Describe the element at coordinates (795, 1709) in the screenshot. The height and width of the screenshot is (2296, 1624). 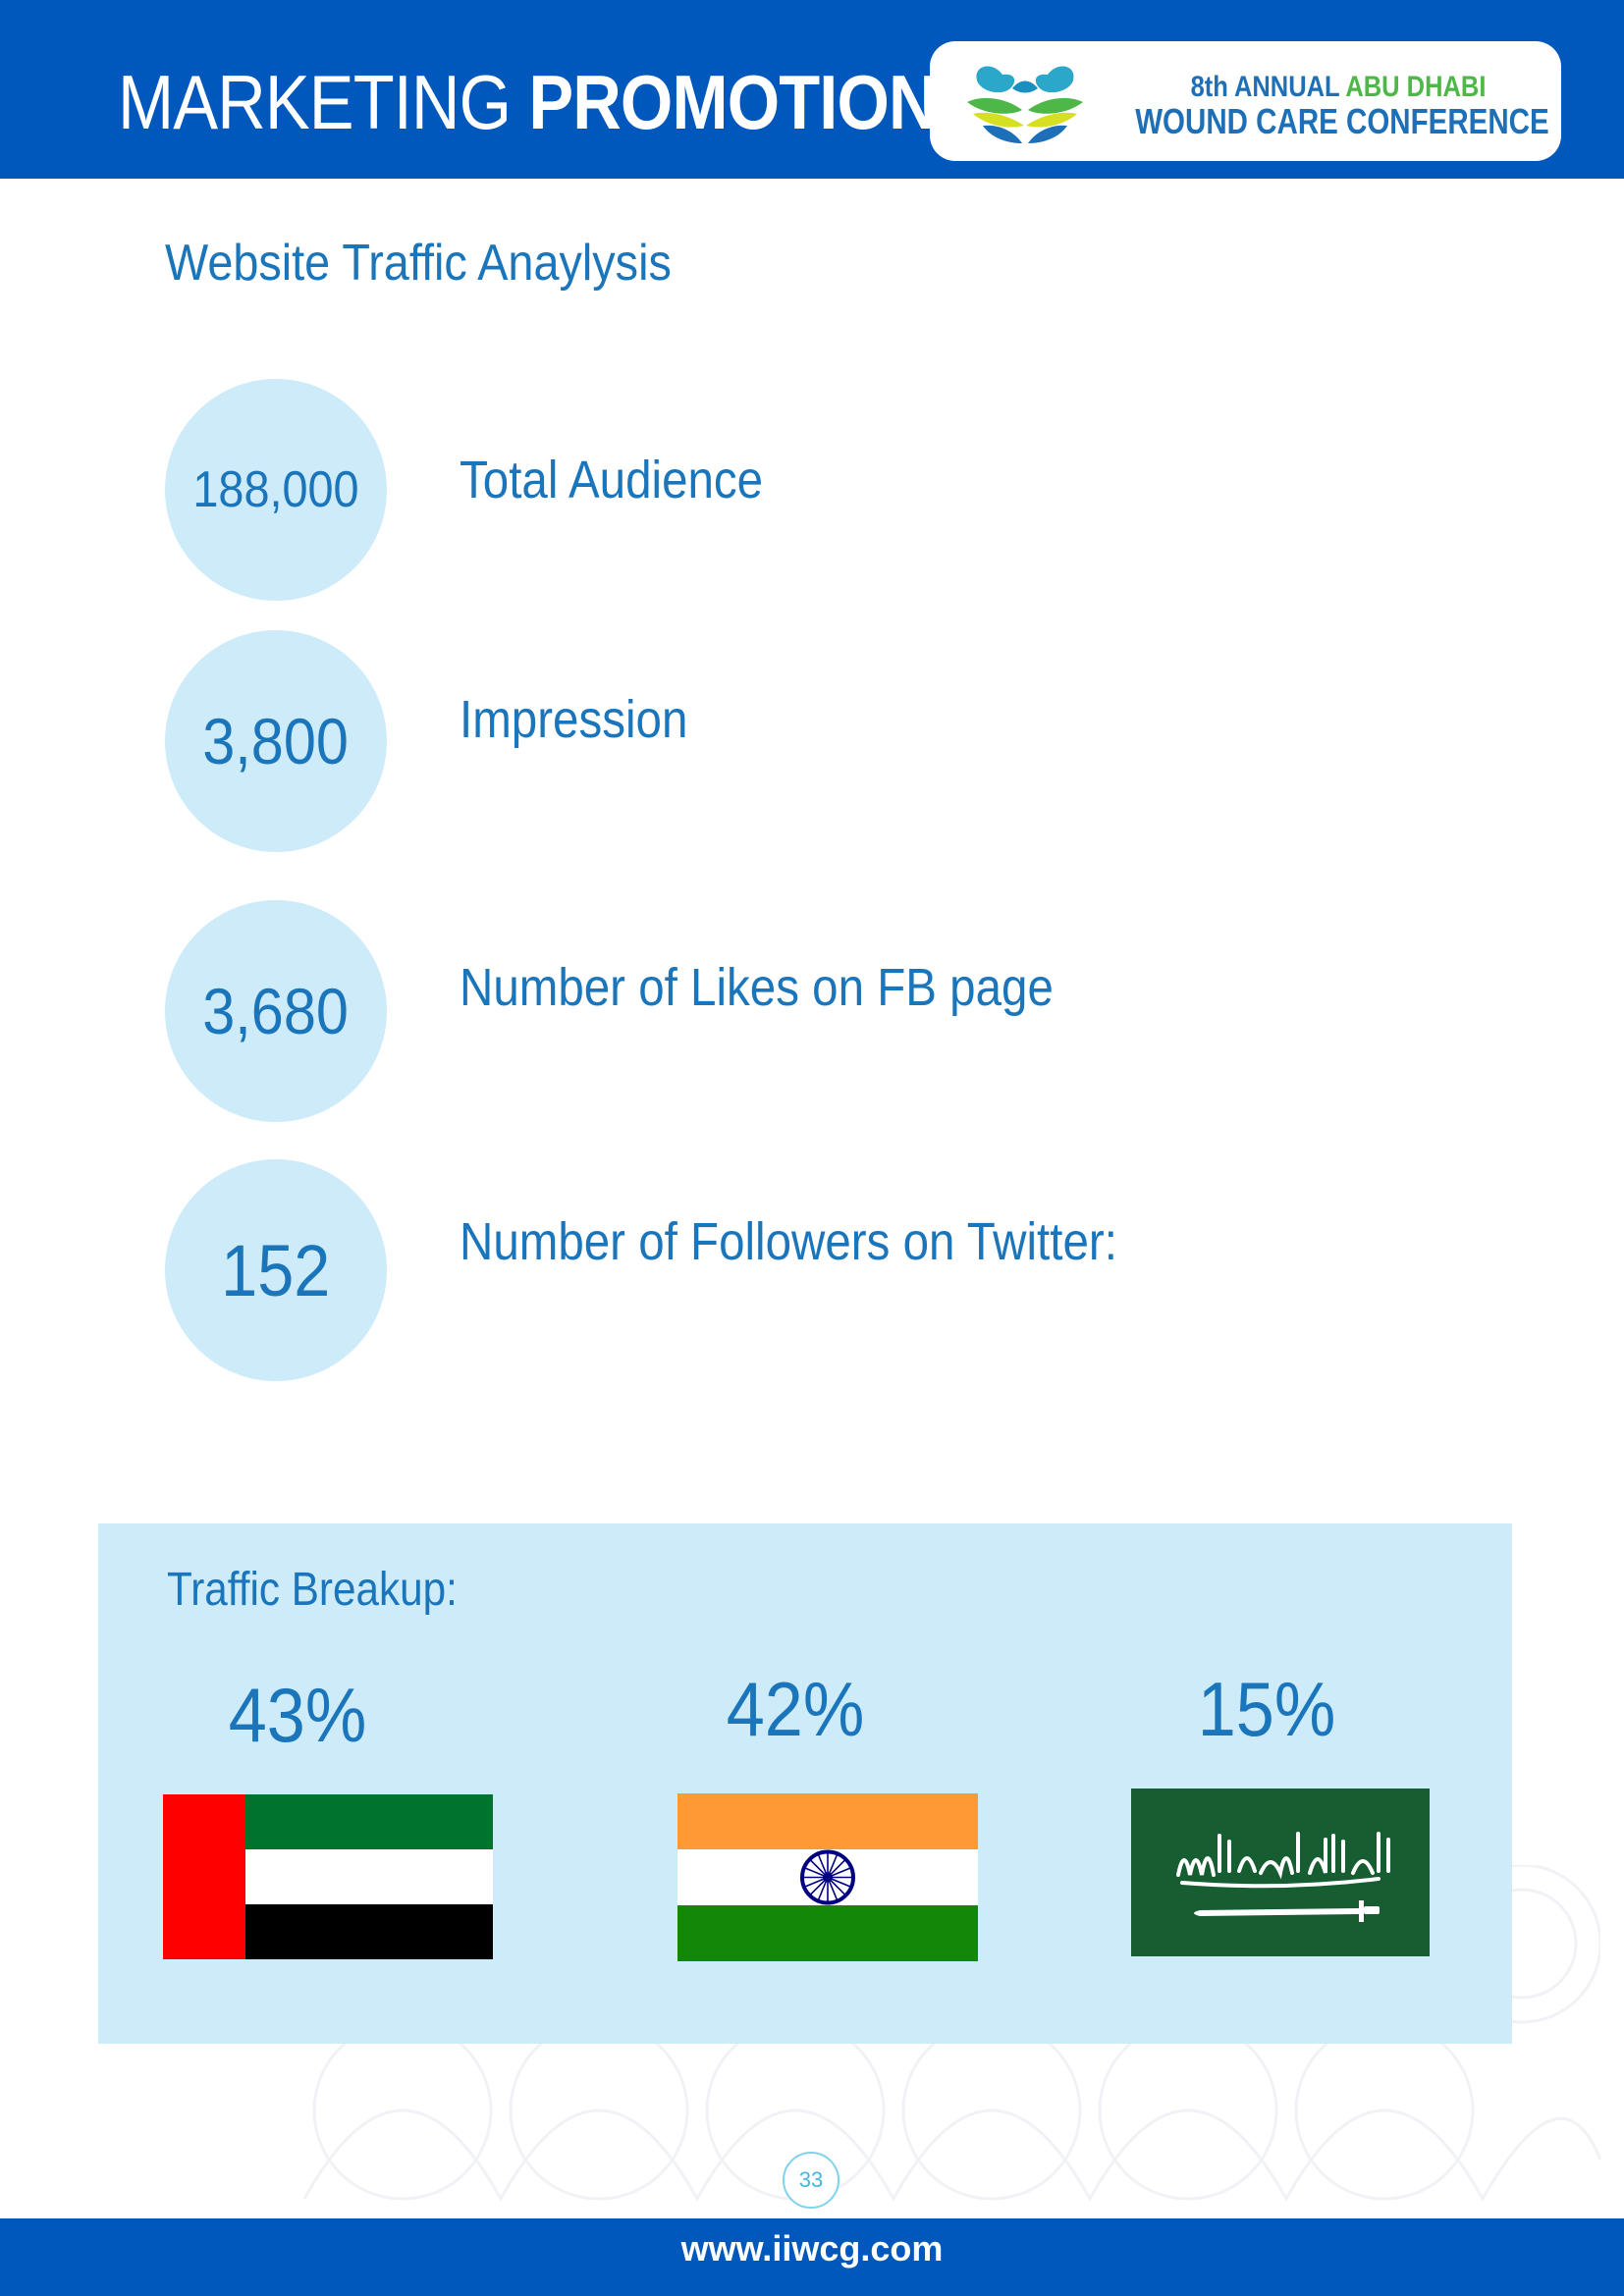
I see `traffic-percent-india: 42%` at that location.